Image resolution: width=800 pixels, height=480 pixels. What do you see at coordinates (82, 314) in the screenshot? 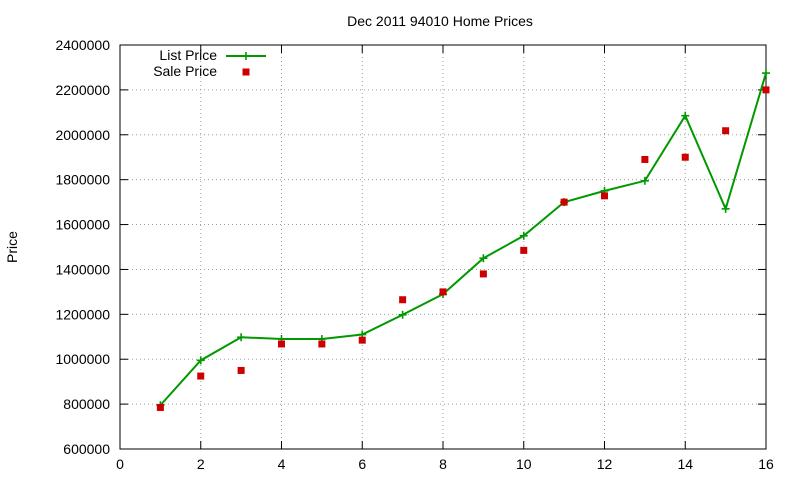
I see `y-tick-label: 1200000` at bounding box center [82, 314].